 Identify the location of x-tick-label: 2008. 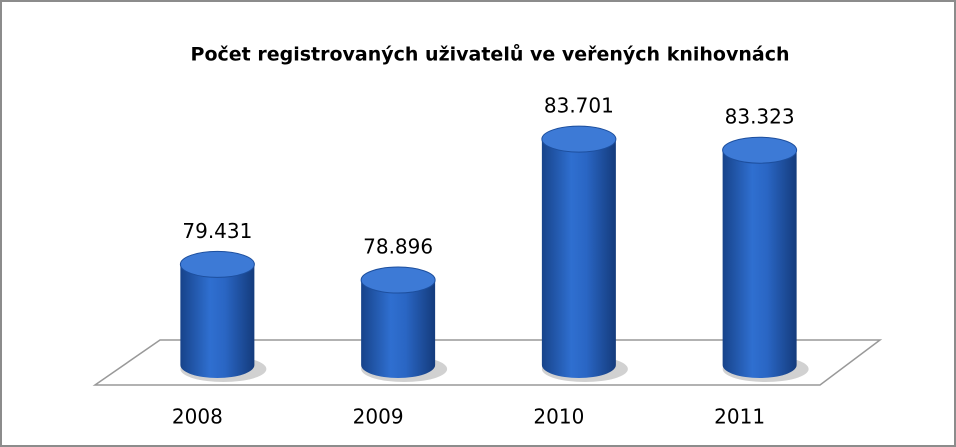
(197, 417).